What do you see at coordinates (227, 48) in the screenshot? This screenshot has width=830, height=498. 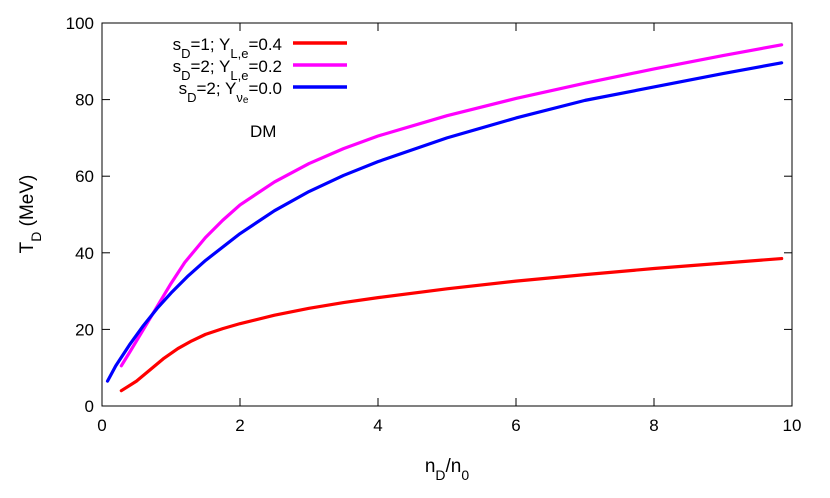 I see `legend-label-series-1: sD=1; YL,e=0.4` at bounding box center [227, 48].